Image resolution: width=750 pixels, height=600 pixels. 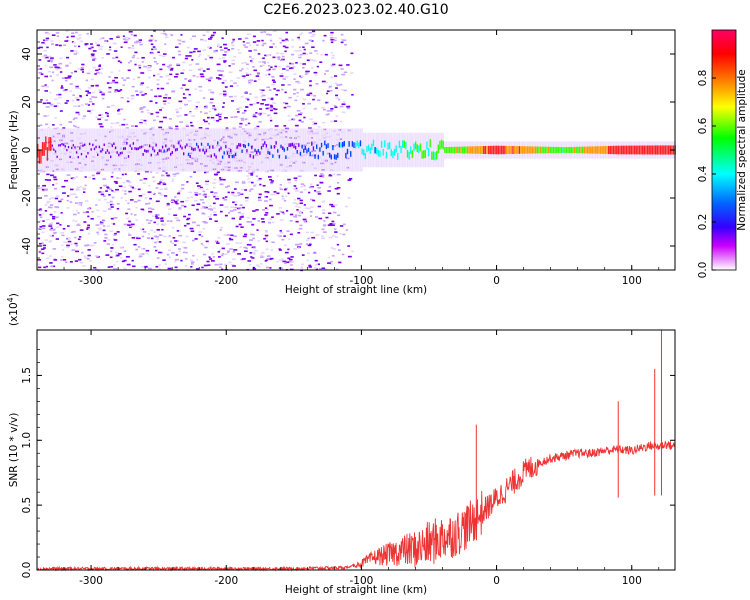 I want to click on spectrogram-x-tick-label: 100, so click(x=632, y=281).